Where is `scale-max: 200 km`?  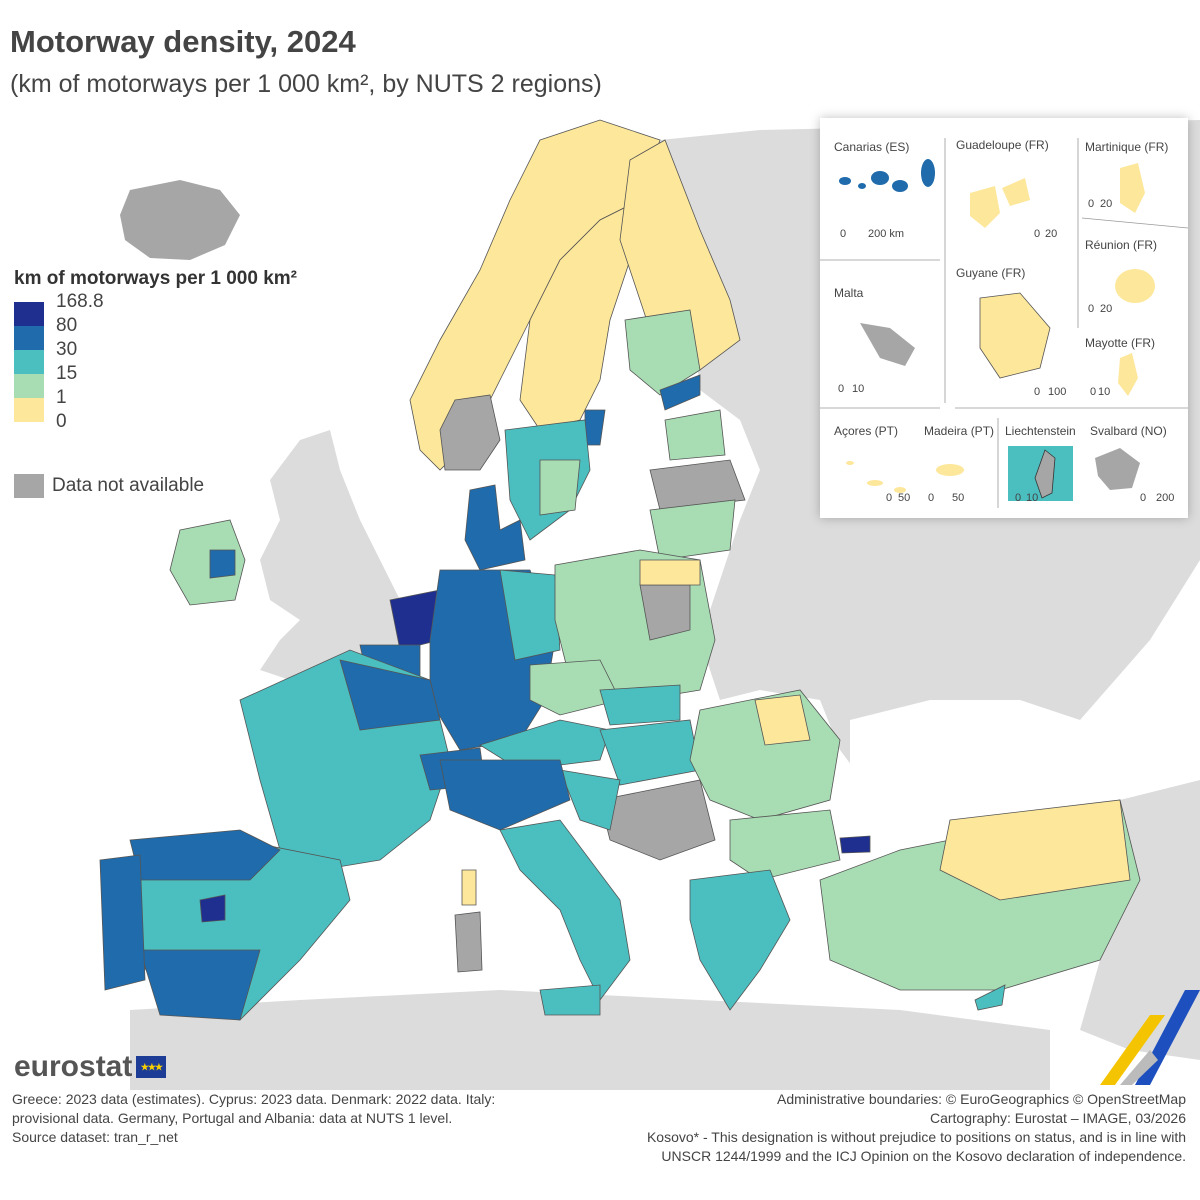 scale-max: 200 km is located at coordinates (886, 234).